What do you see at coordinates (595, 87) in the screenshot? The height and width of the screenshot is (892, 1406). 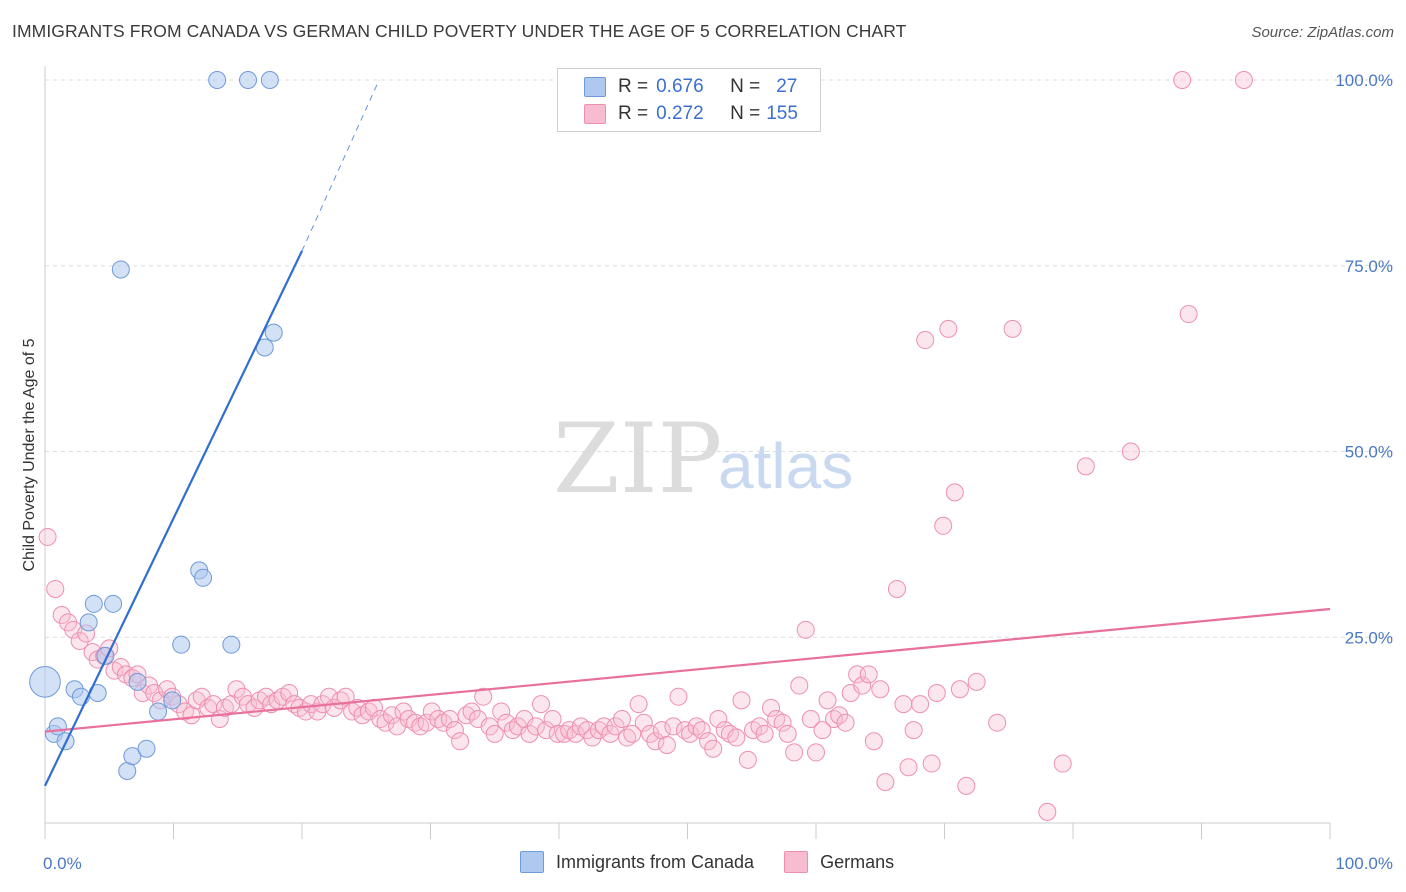 I see `canada-swatch` at bounding box center [595, 87].